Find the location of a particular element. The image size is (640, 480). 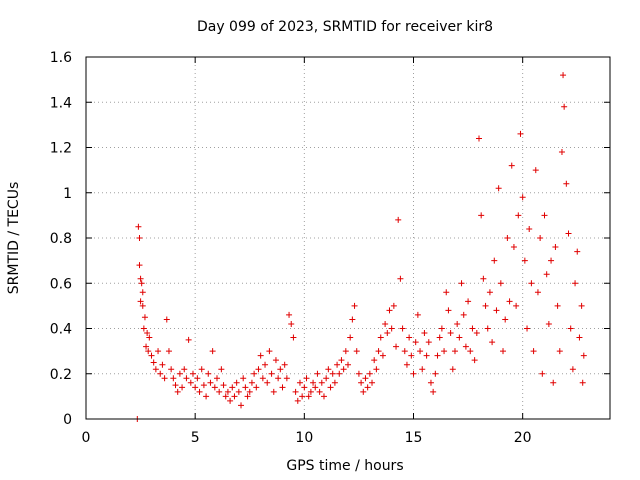

y-axis-label: SRMTID / TECUs is located at coordinates (14, 238).